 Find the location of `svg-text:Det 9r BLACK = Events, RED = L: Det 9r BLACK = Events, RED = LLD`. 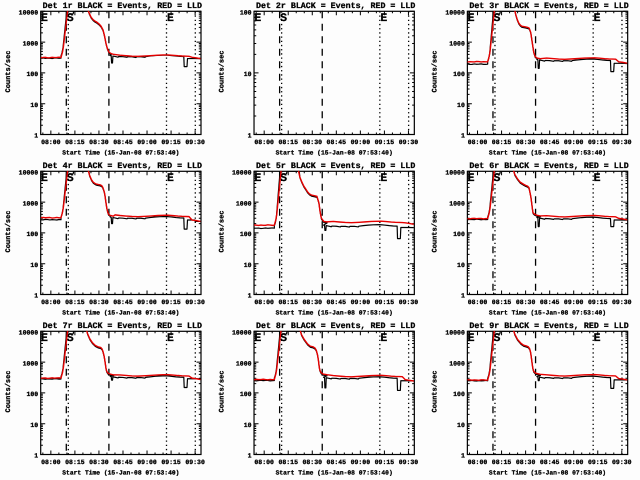

svg-text:Det 9r BLACK = Events, RED = L: Det 9r BLACK = Events, RED = LLD is located at coordinates (548, 326).